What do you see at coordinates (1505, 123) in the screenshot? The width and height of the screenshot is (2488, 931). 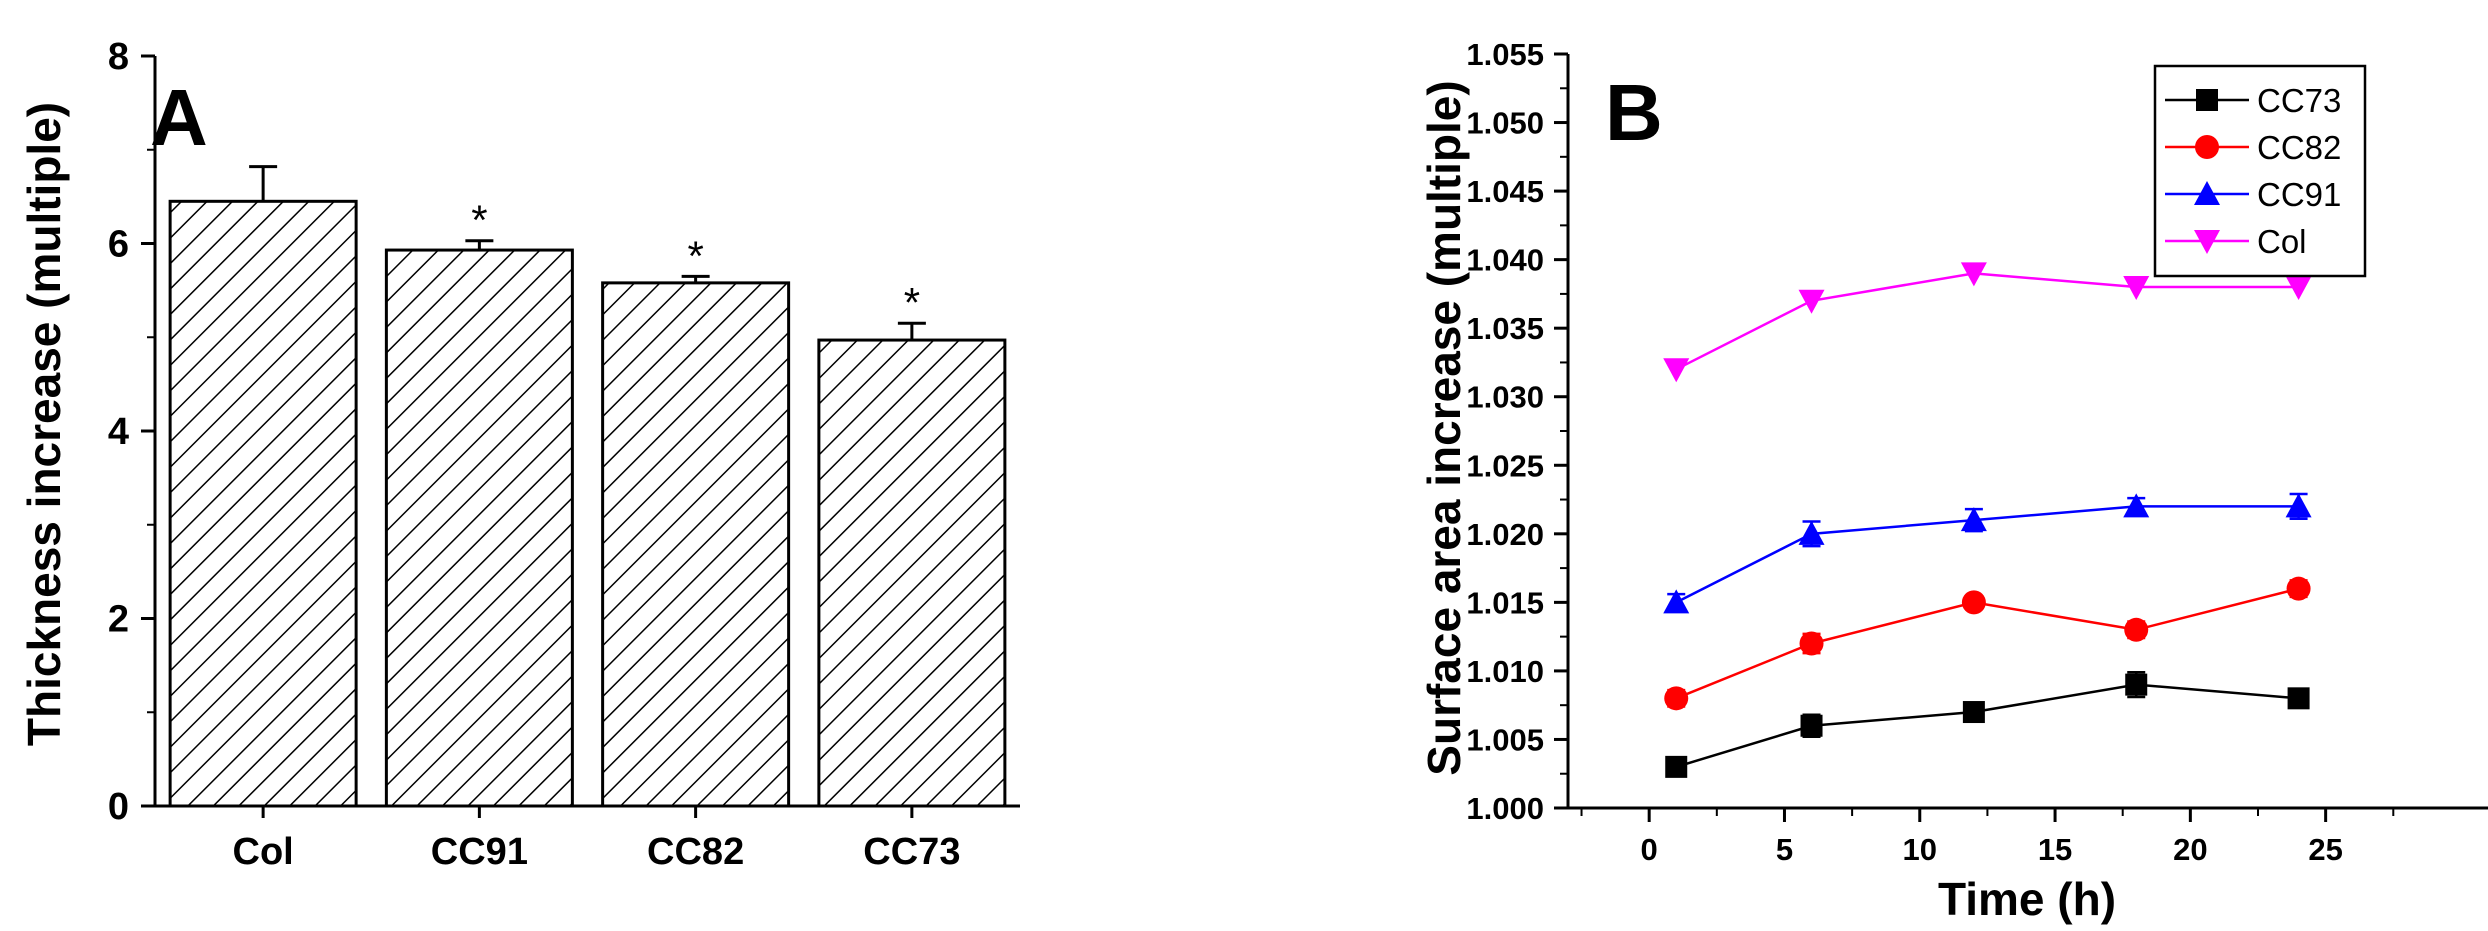 I see `panel-b-y-tick-label: 1.050` at bounding box center [1505, 123].